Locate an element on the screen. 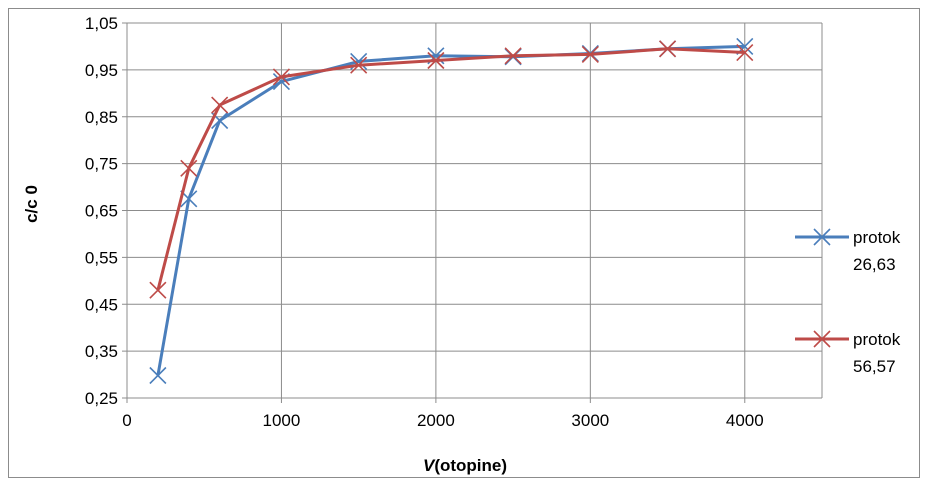 The image size is (930, 485). y-tick-label: 0,45 is located at coordinates (101, 304).